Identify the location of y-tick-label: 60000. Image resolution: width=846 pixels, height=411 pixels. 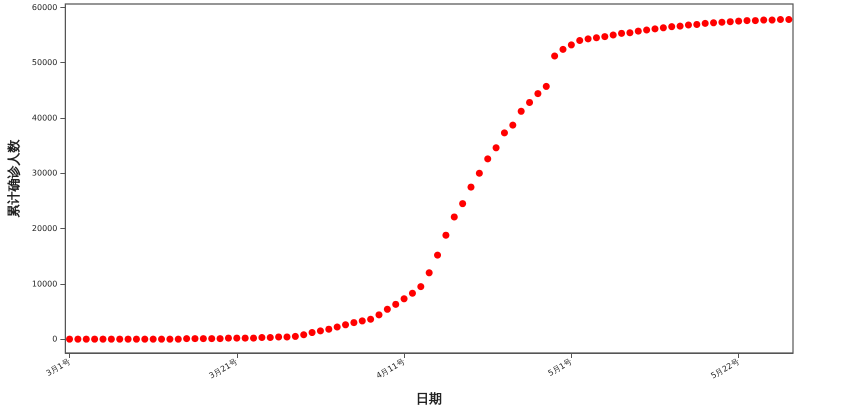
(45, 7).